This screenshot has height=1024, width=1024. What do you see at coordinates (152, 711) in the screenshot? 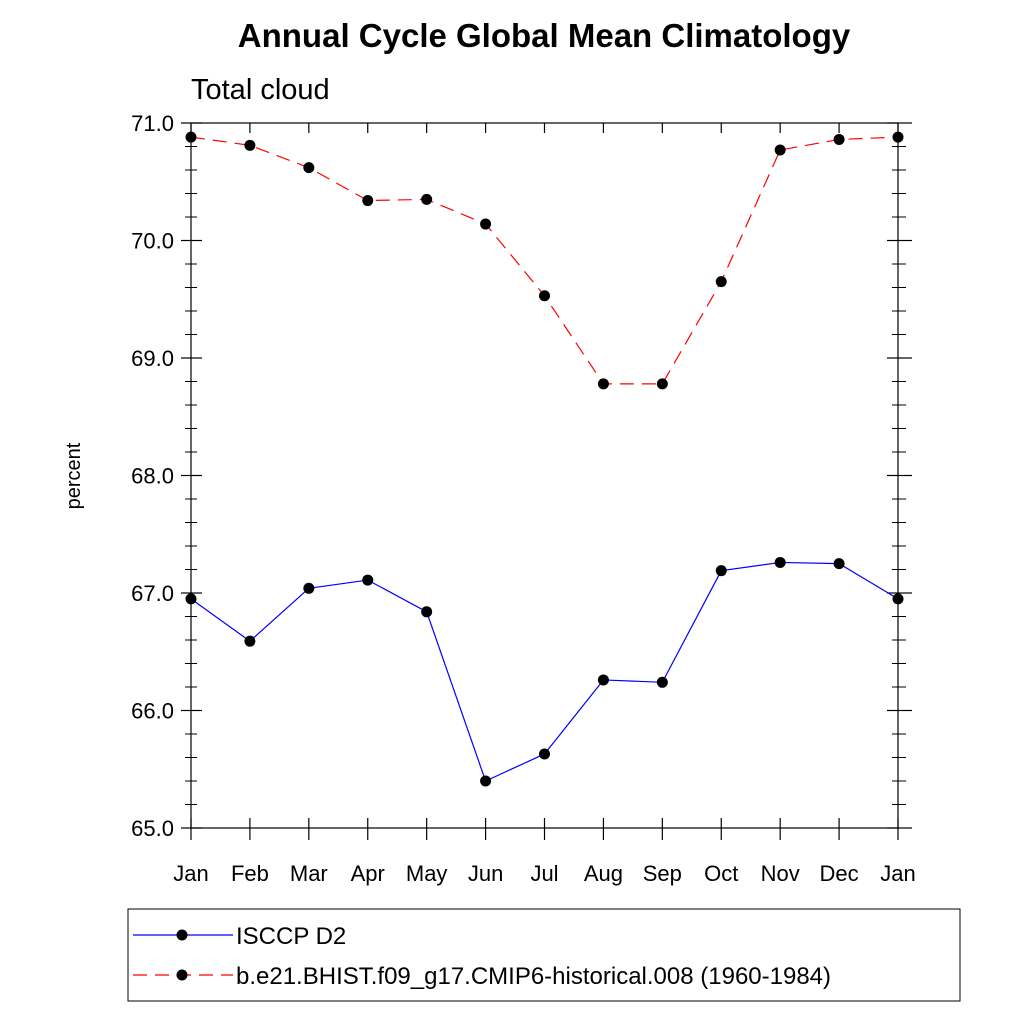
I see `y-tick-label: 66.0` at bounding box center [152, 711].